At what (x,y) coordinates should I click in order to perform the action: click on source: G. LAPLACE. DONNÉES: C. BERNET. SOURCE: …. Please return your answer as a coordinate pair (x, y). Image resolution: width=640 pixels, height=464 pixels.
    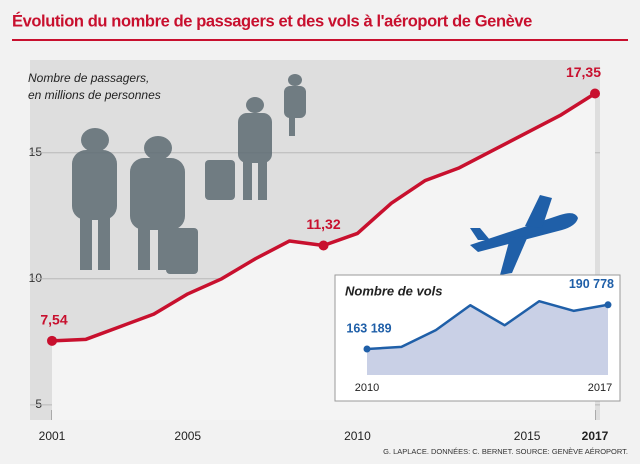
    Looking at the image, I should click on (505, 451).